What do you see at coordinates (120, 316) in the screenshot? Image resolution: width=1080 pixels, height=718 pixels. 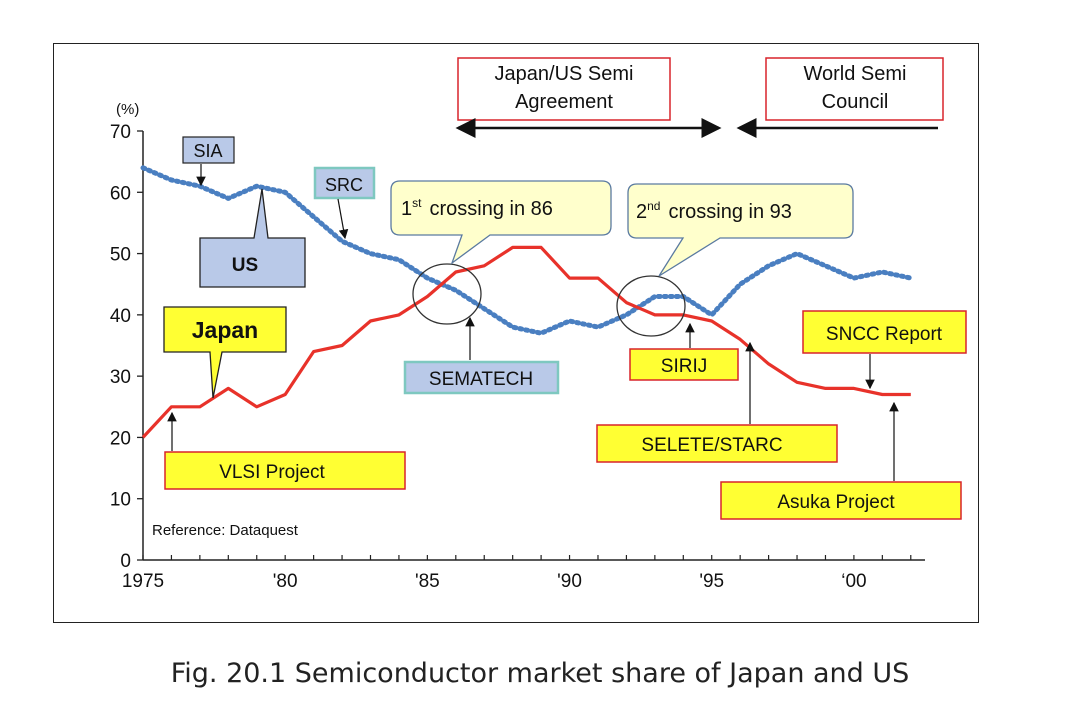 I see `y-tick-label: 40` at bounding box center [120, 316].